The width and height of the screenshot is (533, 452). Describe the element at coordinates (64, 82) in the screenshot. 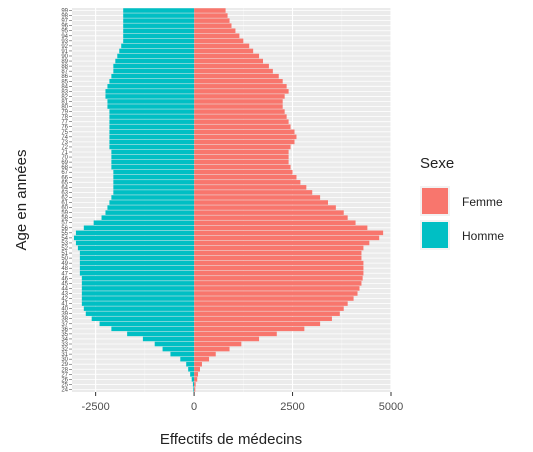

I see `y-tick-label: 85` at that location.